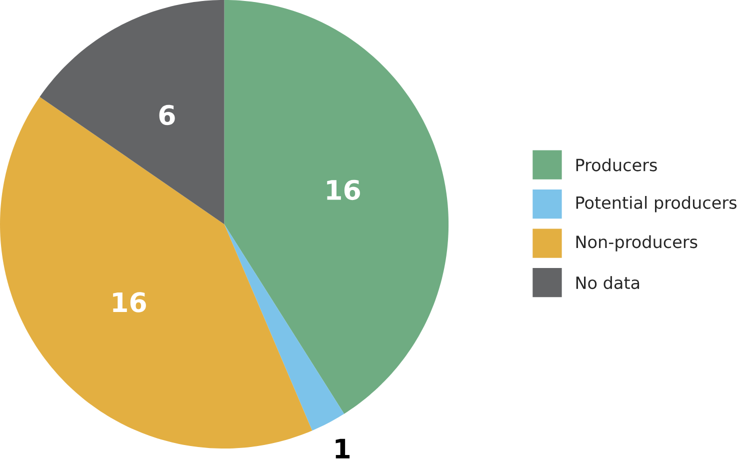 The height and width of the screenshot is (462, 741). What do you see at coordinates (343, 448) in the screenshot?
I see `data-label: 1` at bounding box center [343, 448].